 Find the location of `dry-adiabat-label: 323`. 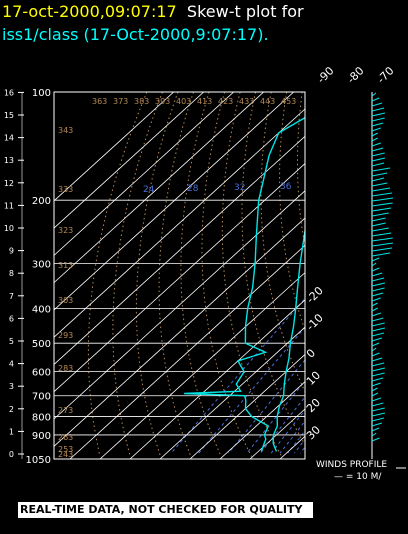

dry-adiabat-label: 323 is located at coordinates (65, 230).